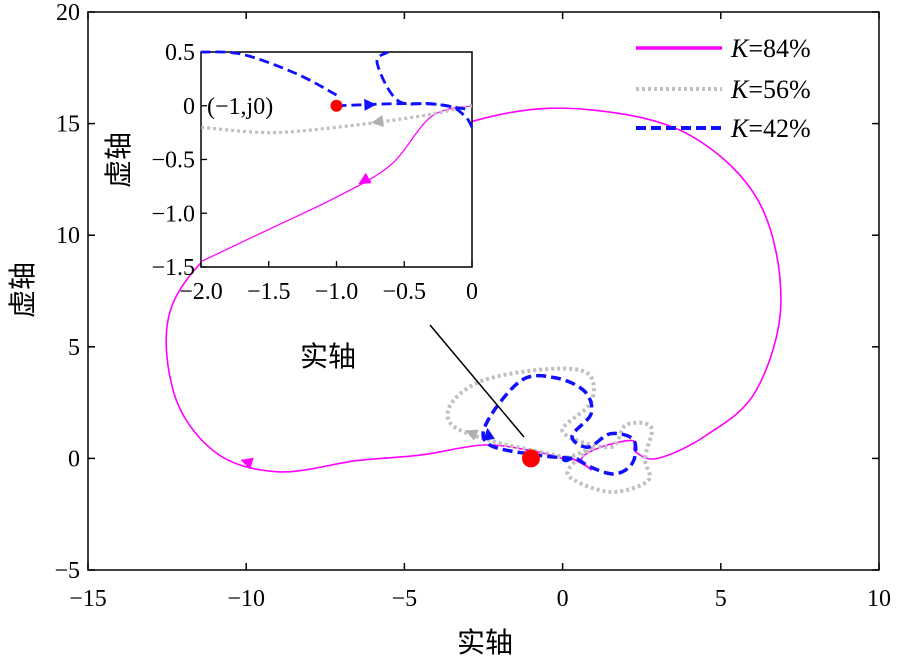  Describe the element at coordinates (246, 599) in the screenshot. I see `x-tick-label: −10` at that location.